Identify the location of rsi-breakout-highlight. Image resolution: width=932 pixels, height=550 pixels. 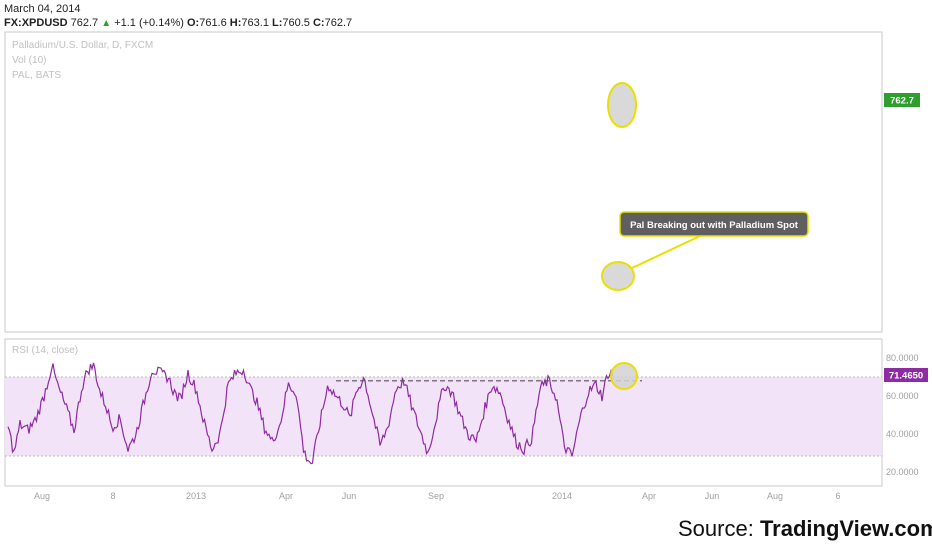
(624, 376).